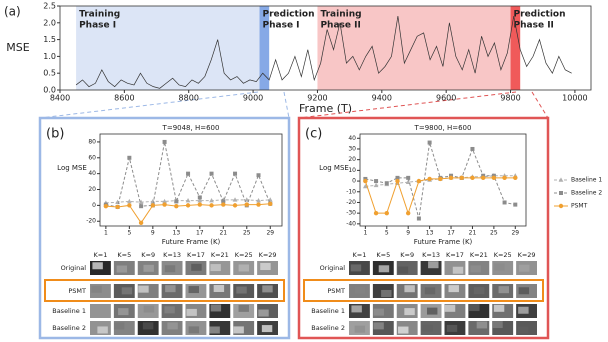 This screenshot has height=342, width=608. Describe the element at coordinates (313, 134) in the screenshot. I see `panel-label: (c)` at that location.